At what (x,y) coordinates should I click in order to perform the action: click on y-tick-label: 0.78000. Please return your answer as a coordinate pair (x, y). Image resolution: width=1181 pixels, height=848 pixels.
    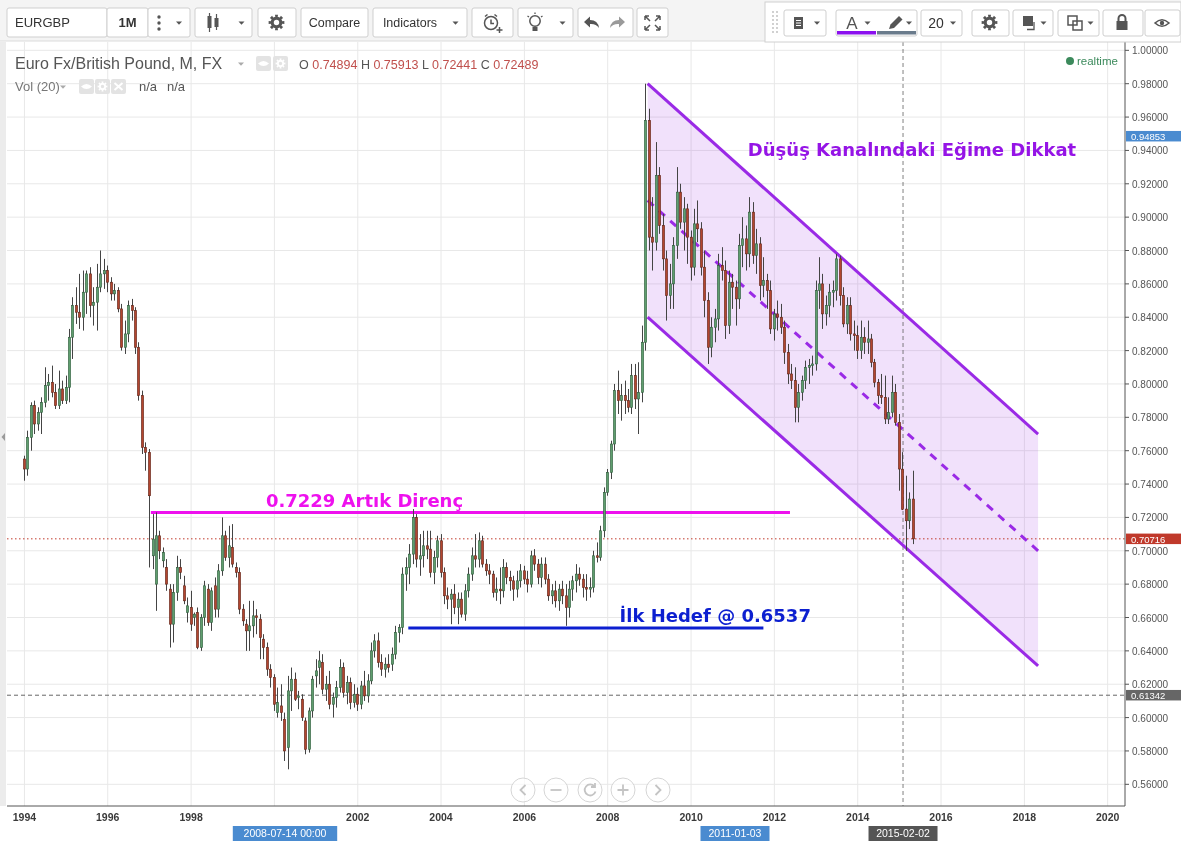
    Looking at the image, I should click on (1150, 417).